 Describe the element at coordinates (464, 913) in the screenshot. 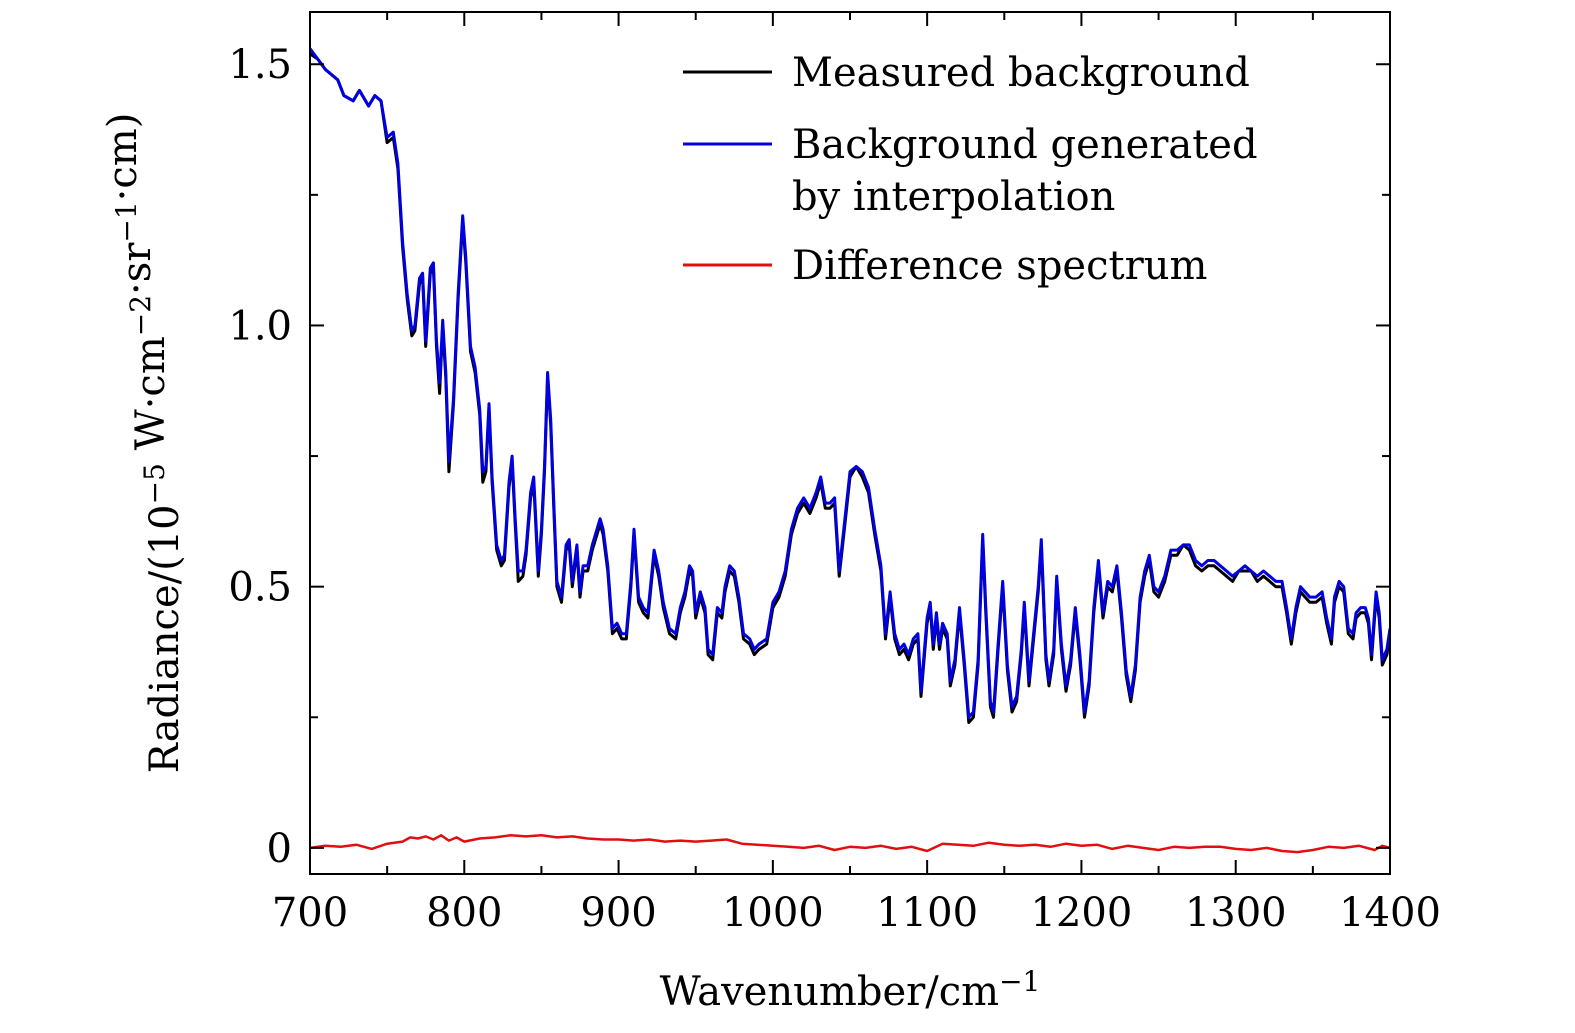

I see `x-tick-label: 800` at that location.